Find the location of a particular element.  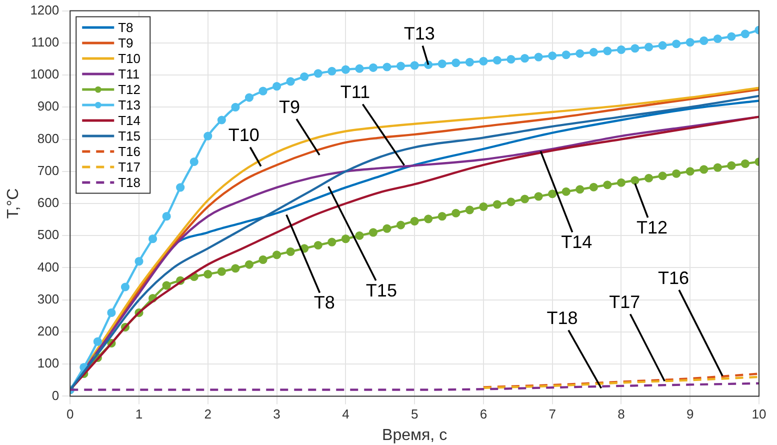

y-tick-label: 400 is located at coordinates (48, 266).